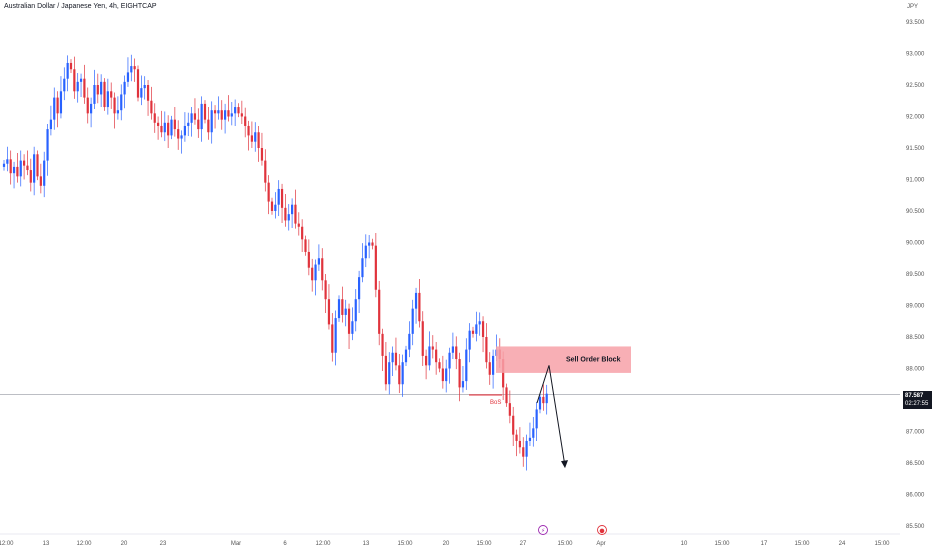 This screenshot has width=932, height=550. Describe the element at coordinates (600, 544) in the screenshot. I see `x-tick-label: Apr` at that location.